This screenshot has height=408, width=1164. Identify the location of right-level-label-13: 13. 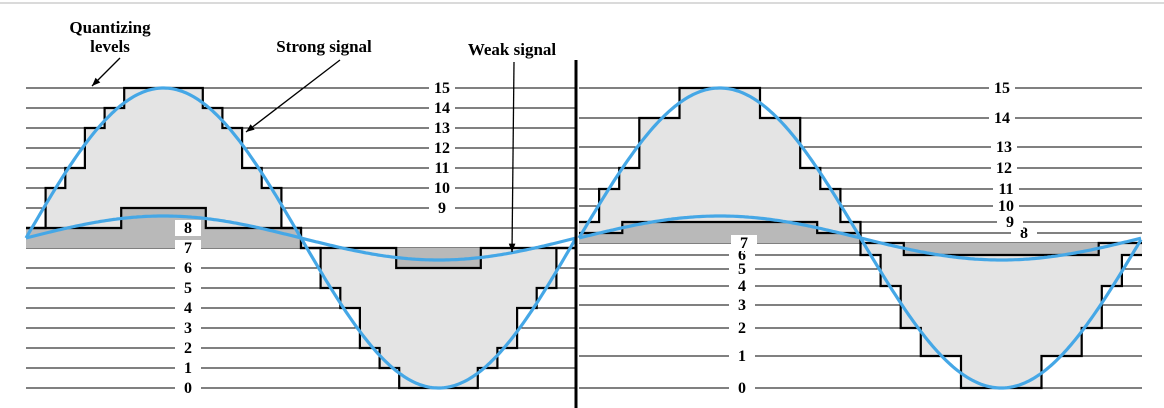
(1004, 147).